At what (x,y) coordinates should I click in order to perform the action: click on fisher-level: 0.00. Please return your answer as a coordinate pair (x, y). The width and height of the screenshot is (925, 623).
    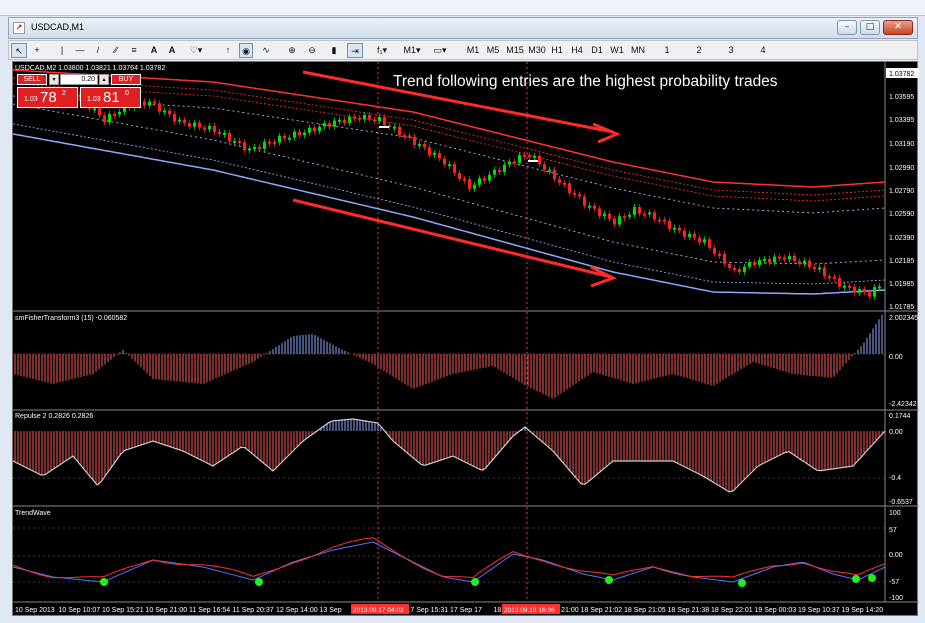
    Looking at the image, I should click on (896, 357).